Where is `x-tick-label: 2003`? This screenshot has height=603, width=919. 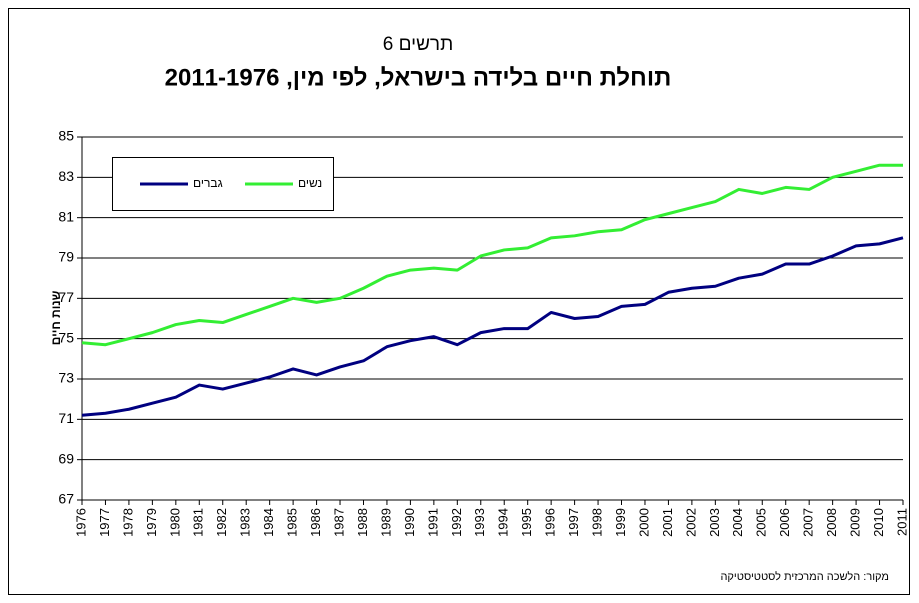
x-tick-label: 2003 is located at coordinates (714, 522).